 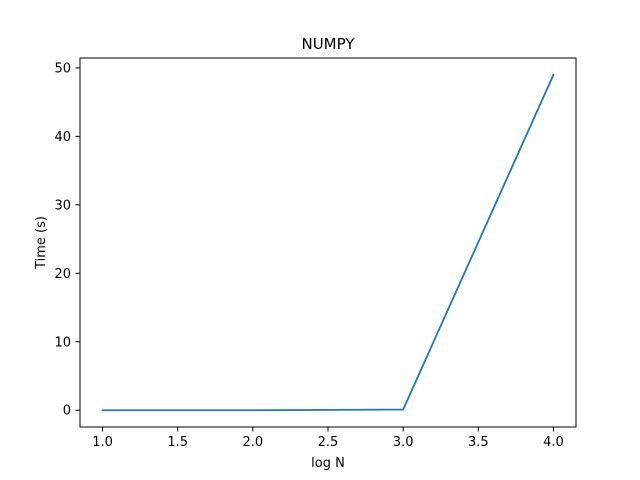 I want to click on y-tick-label: 50, so click(x=62, y=68).